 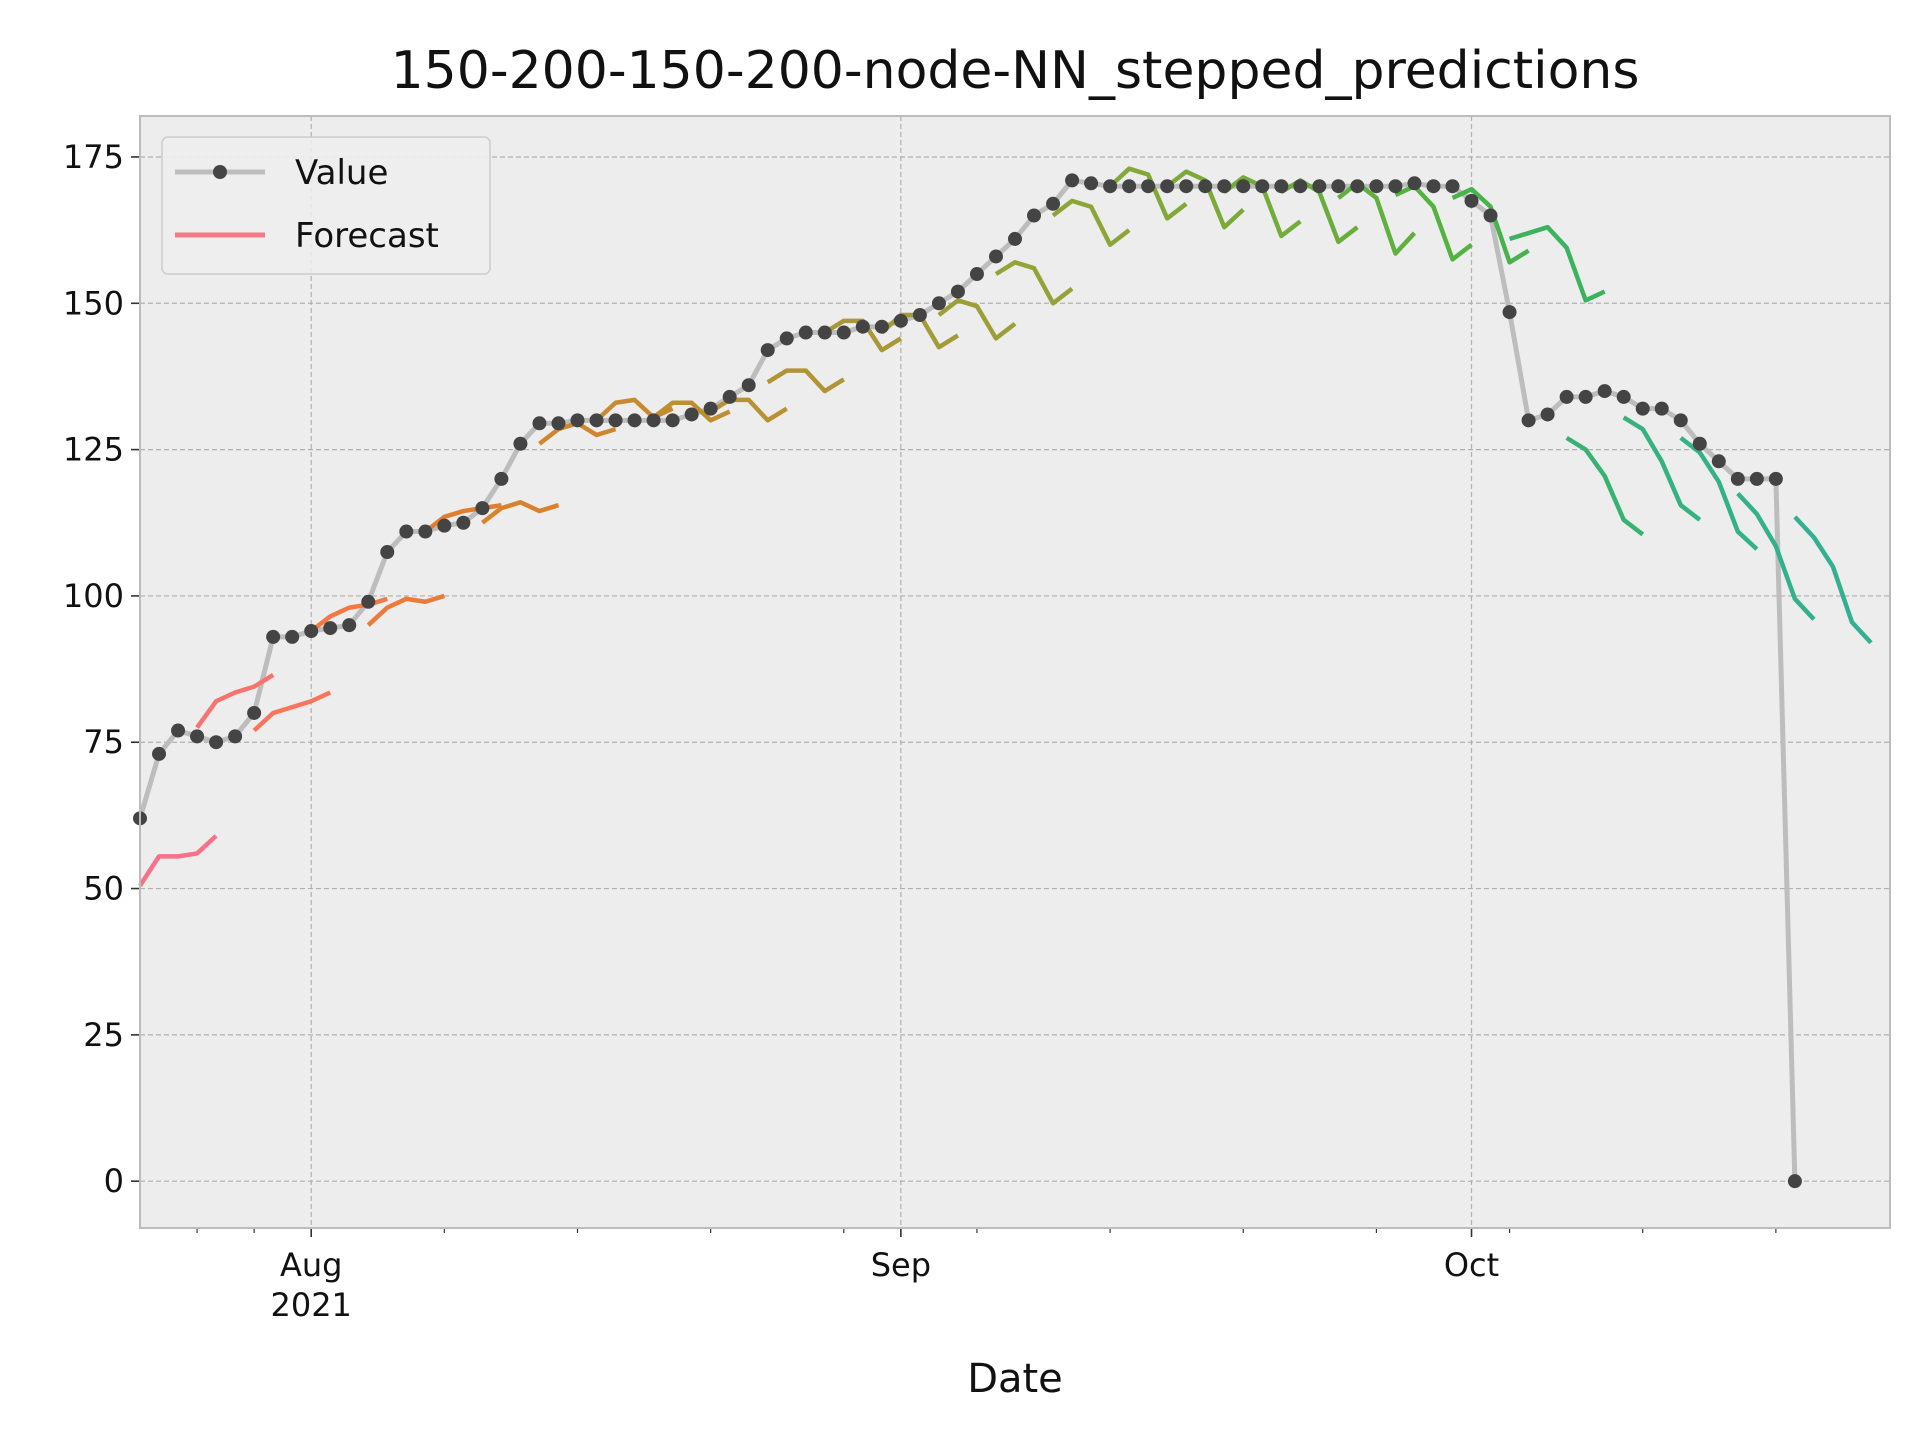 What do you see at coordinates (93, 157) in the screenshot?
I see `y-tick-label: 175` at bounding box center [93, 157].